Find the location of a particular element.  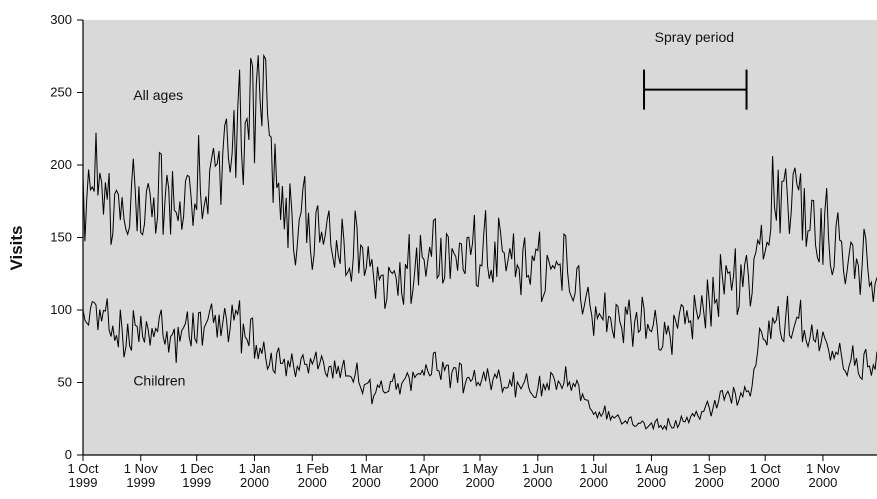

y-tick-label: 0 is located at coordinates (68, 454).